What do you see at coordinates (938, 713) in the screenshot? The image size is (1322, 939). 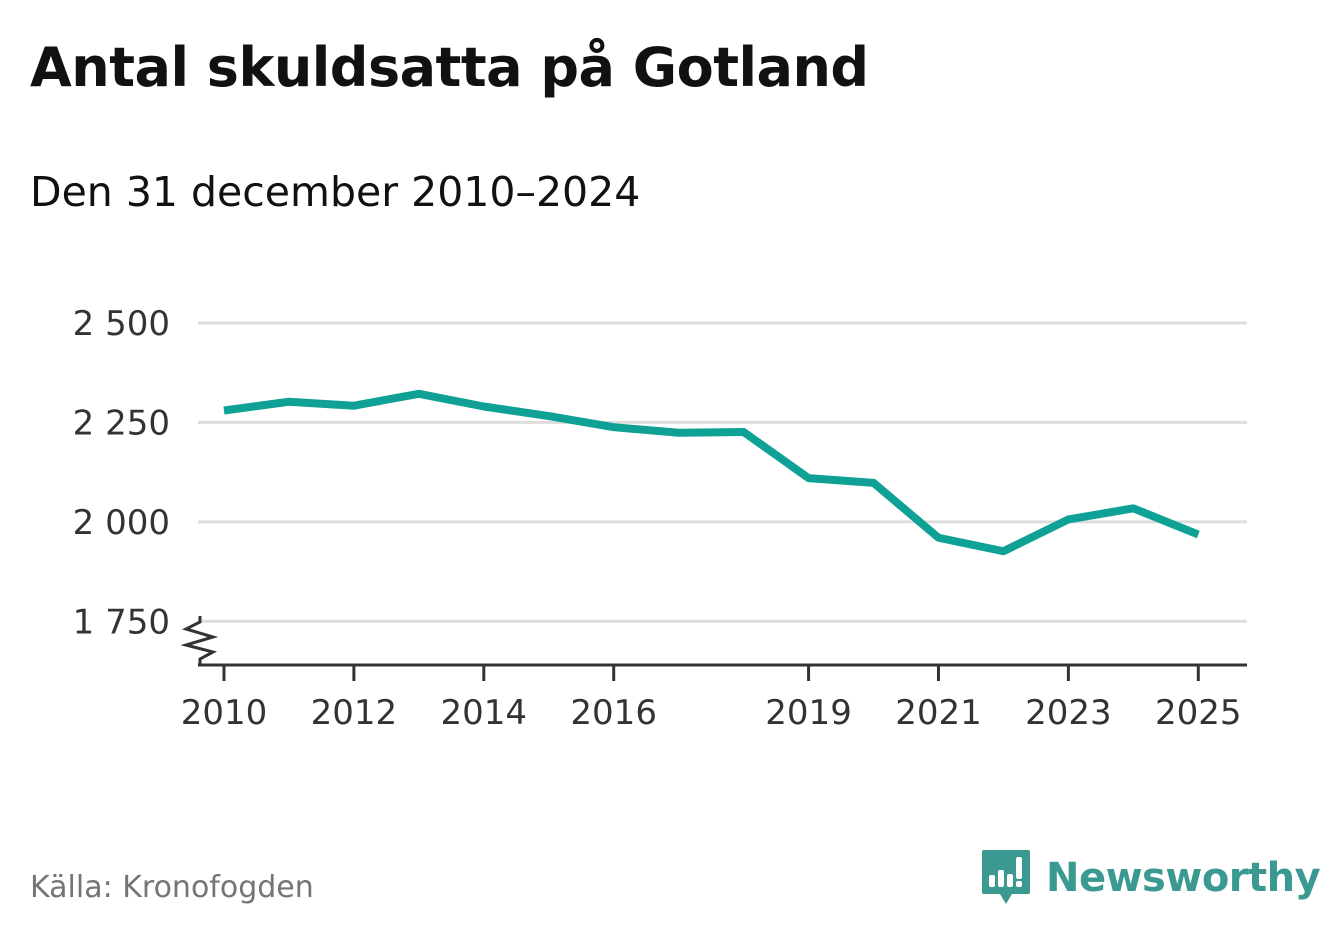 I see `x-tick-label: 2021` at bounding box center [938, 713].